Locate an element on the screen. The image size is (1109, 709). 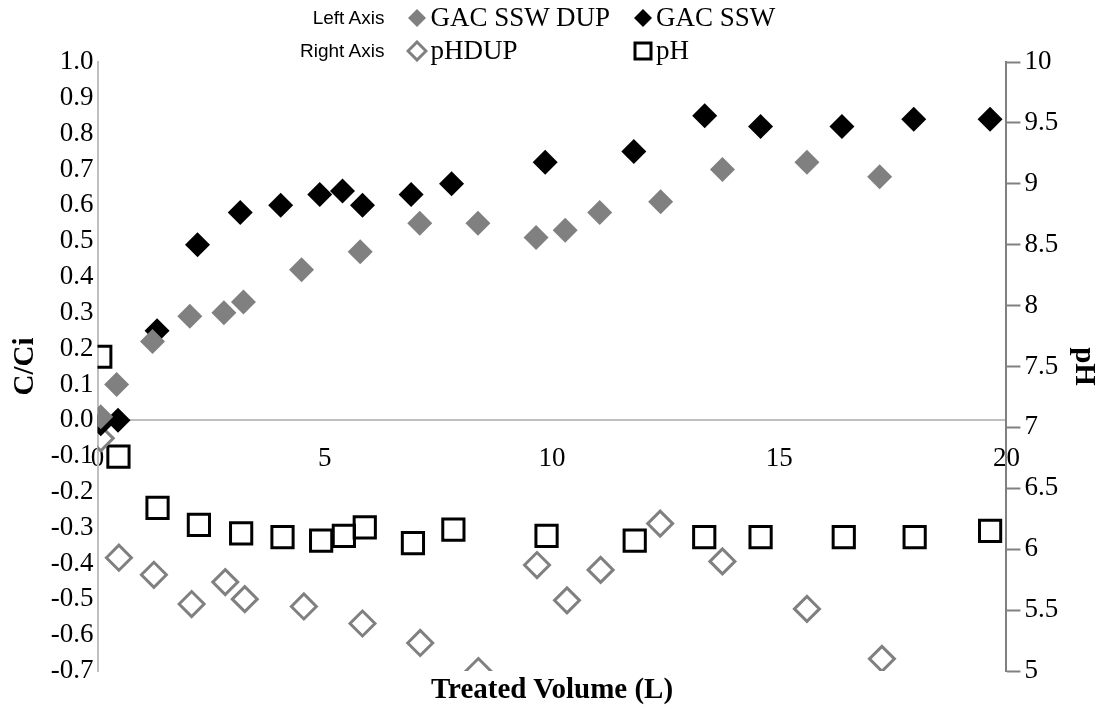
y2-tick-label: 9 is located at coordinates (1031, 181).